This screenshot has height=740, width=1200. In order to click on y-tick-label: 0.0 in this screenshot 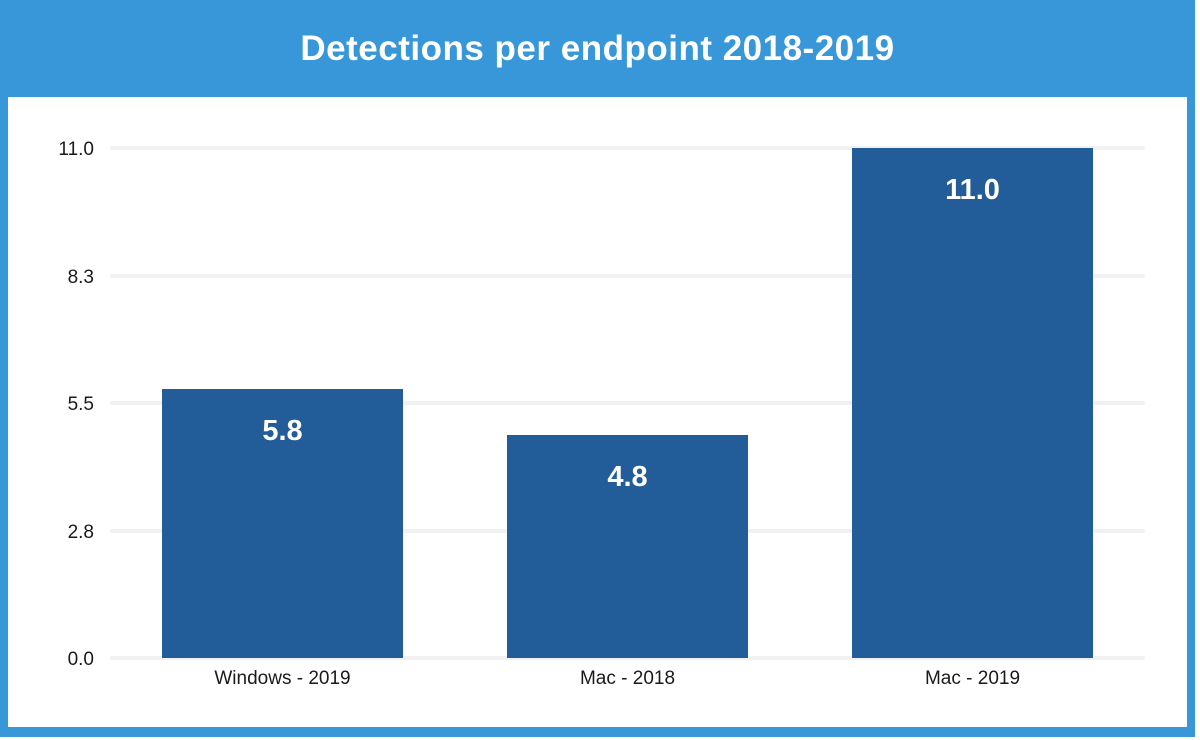, I will do `click(80, 659)`.